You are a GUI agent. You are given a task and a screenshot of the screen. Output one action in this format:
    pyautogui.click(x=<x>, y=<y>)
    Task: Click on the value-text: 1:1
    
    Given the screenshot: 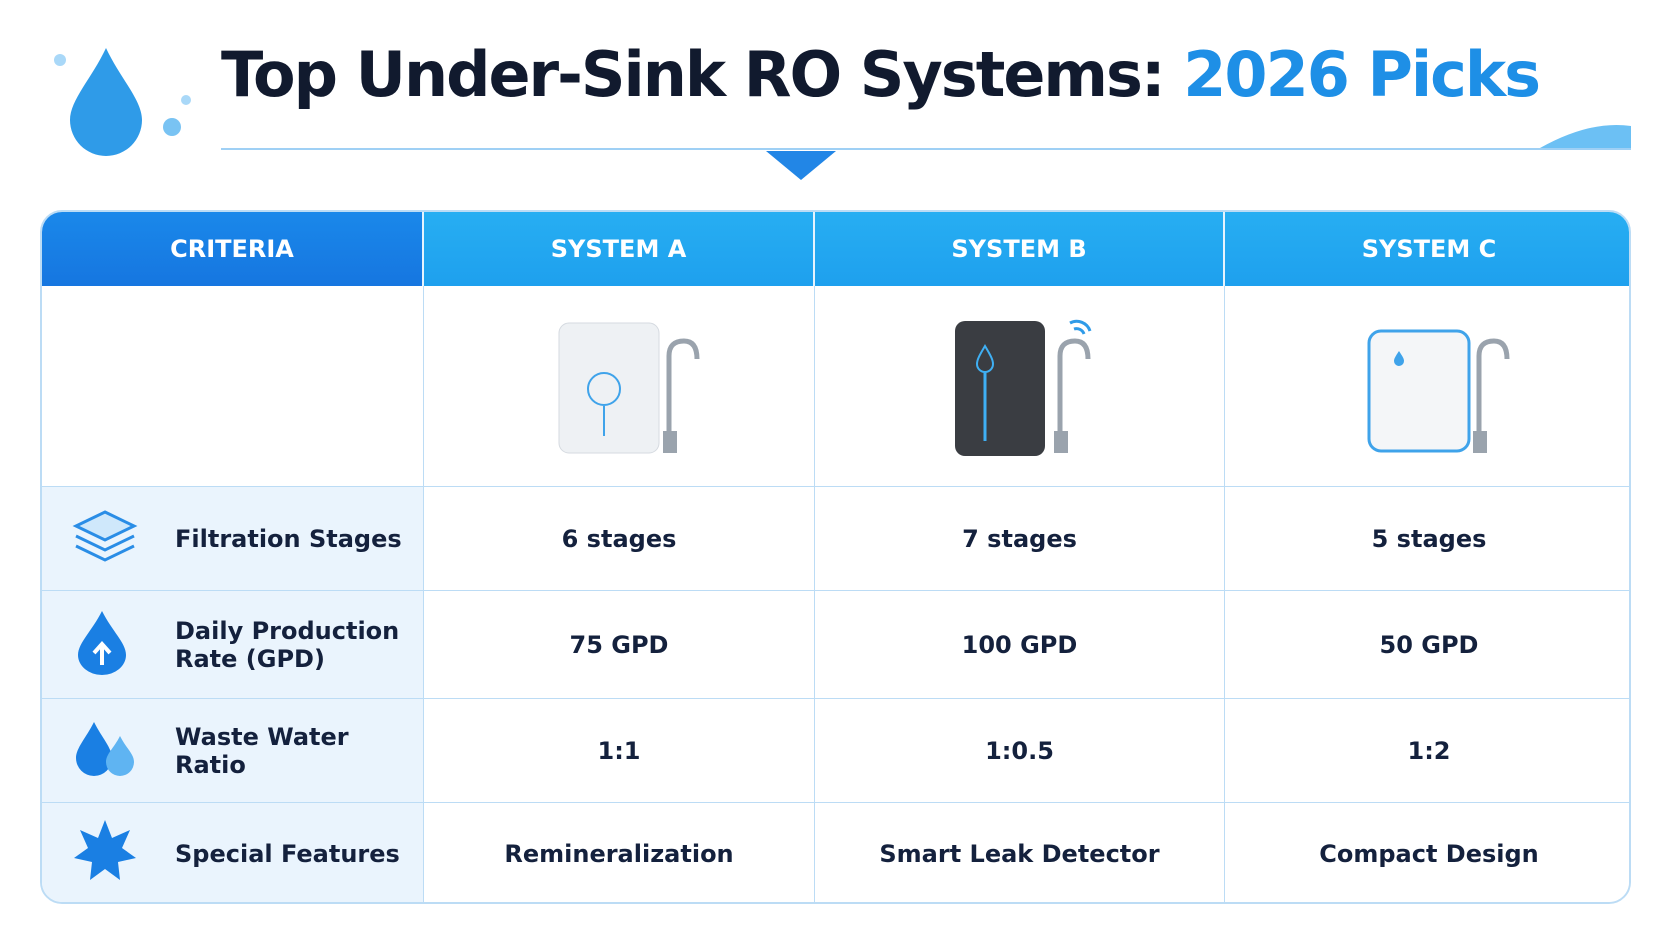 What is the action you would take?
    pyautogui.click(x=619, y=750)
    